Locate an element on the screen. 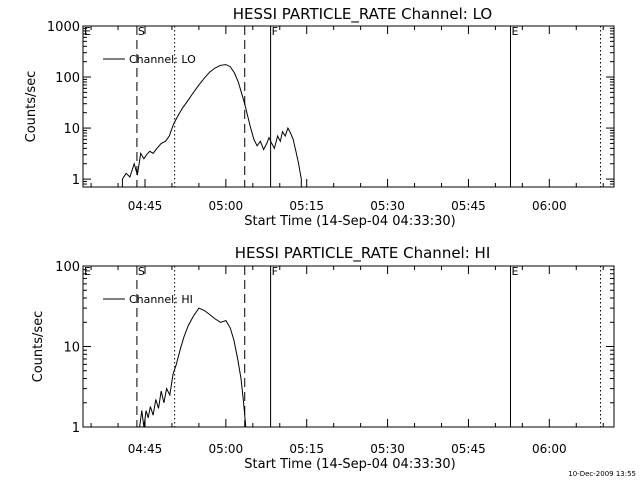  legend-label: Channel: LO is located at coordinates (162, 59).